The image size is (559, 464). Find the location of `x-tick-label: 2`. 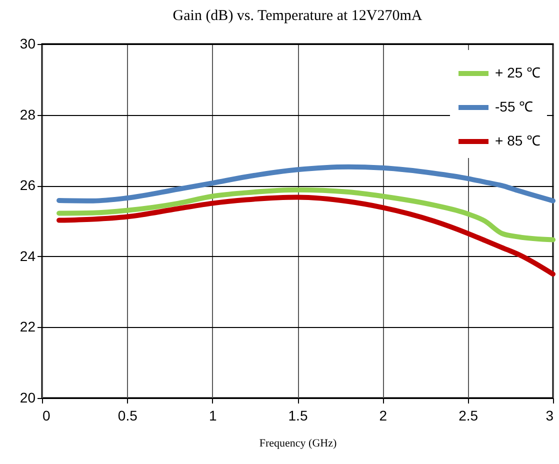

x-tick-label: 2 is located at coordinates (383, 416).